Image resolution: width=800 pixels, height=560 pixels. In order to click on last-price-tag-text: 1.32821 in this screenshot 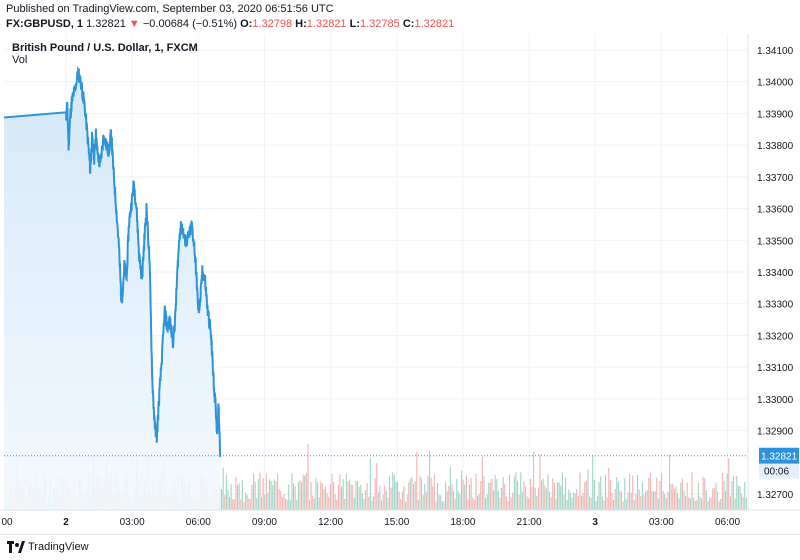, I will do `click(779, 457)`.